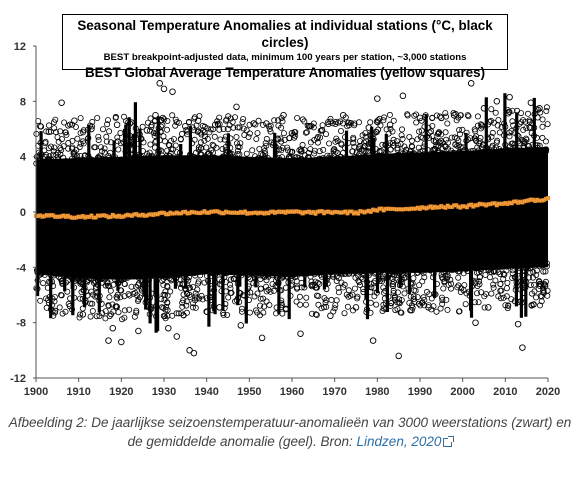 This screenshot has width=580, height=479. I want to click on y-tick-label: 12, so click(20, 47).